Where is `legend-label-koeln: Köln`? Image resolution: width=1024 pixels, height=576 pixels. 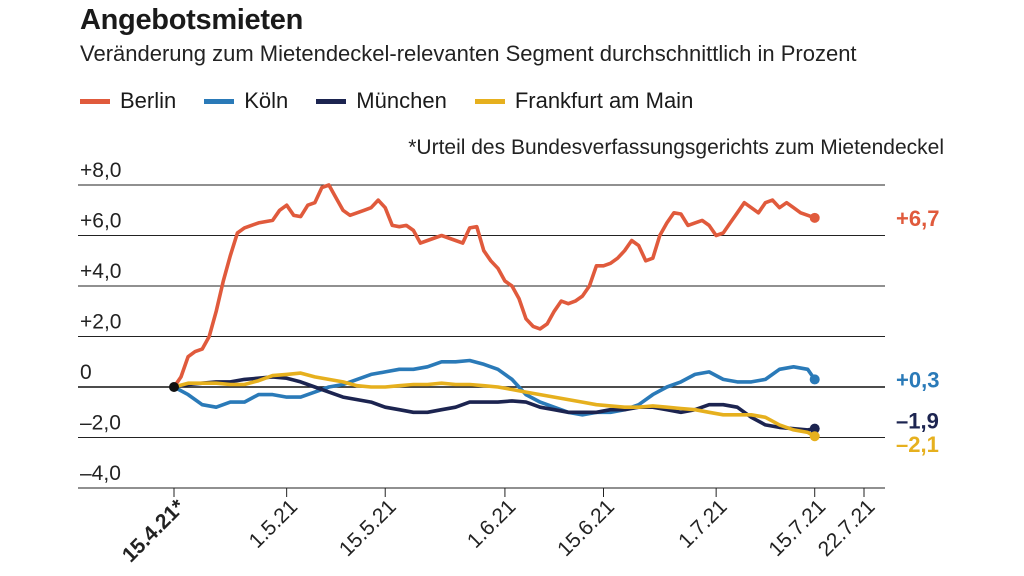
legend-label-koeln: Köln is located at coordinates (266, 100).